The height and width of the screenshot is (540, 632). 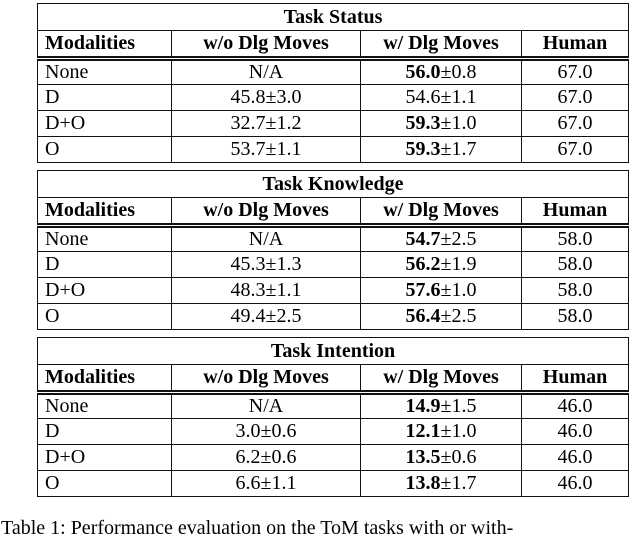 I want to click on table-row: O 6.6±1.1 13.8±1.7 46.0, so click(x=333, y=483).